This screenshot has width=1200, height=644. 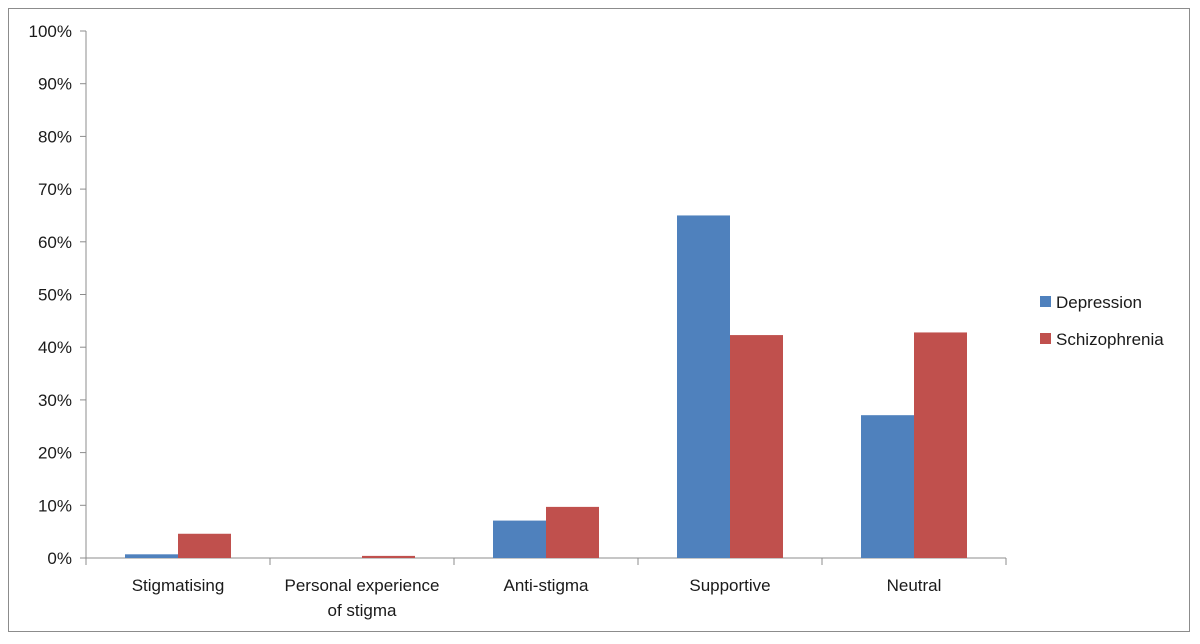 What do you see at coordinates (1099, 302) in the screenshot?
I see `legend-label: Depression` at bounding box center [1099, 302].